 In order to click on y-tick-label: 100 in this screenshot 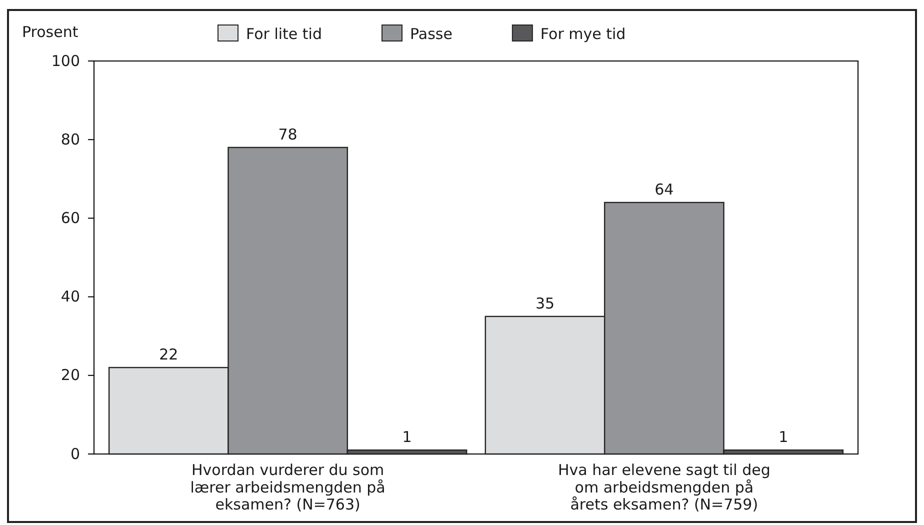, I will do `click(65, 61)`.